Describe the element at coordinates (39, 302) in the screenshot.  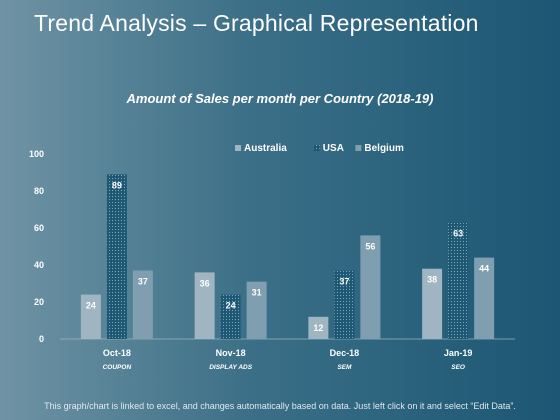
I see `y-tick-label: 20` at that location.